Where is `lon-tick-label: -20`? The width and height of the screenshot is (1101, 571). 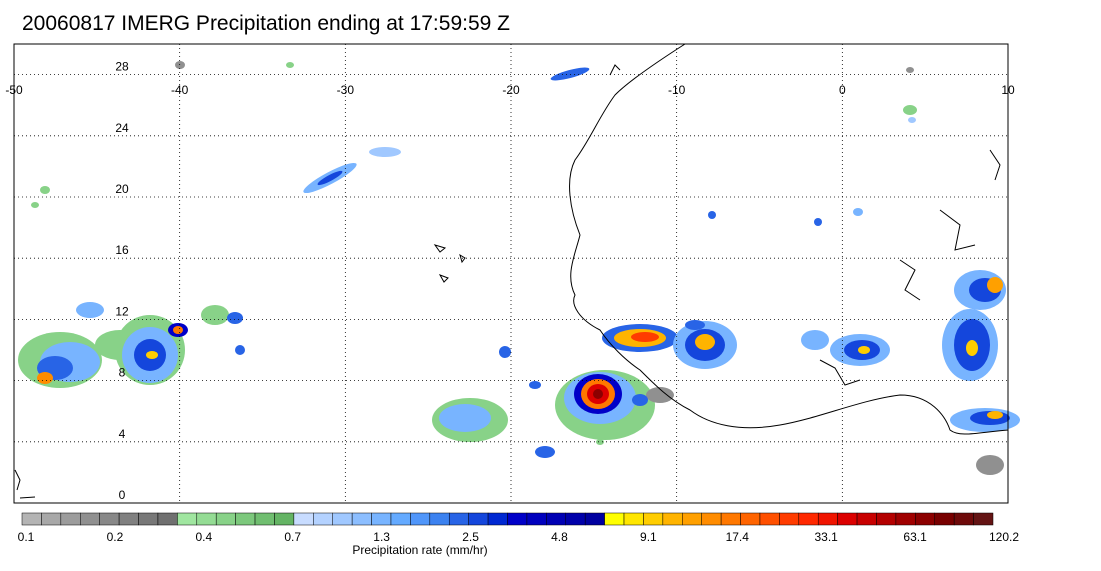
lon-tick-label: -20 is located at coordinates (511, 90).